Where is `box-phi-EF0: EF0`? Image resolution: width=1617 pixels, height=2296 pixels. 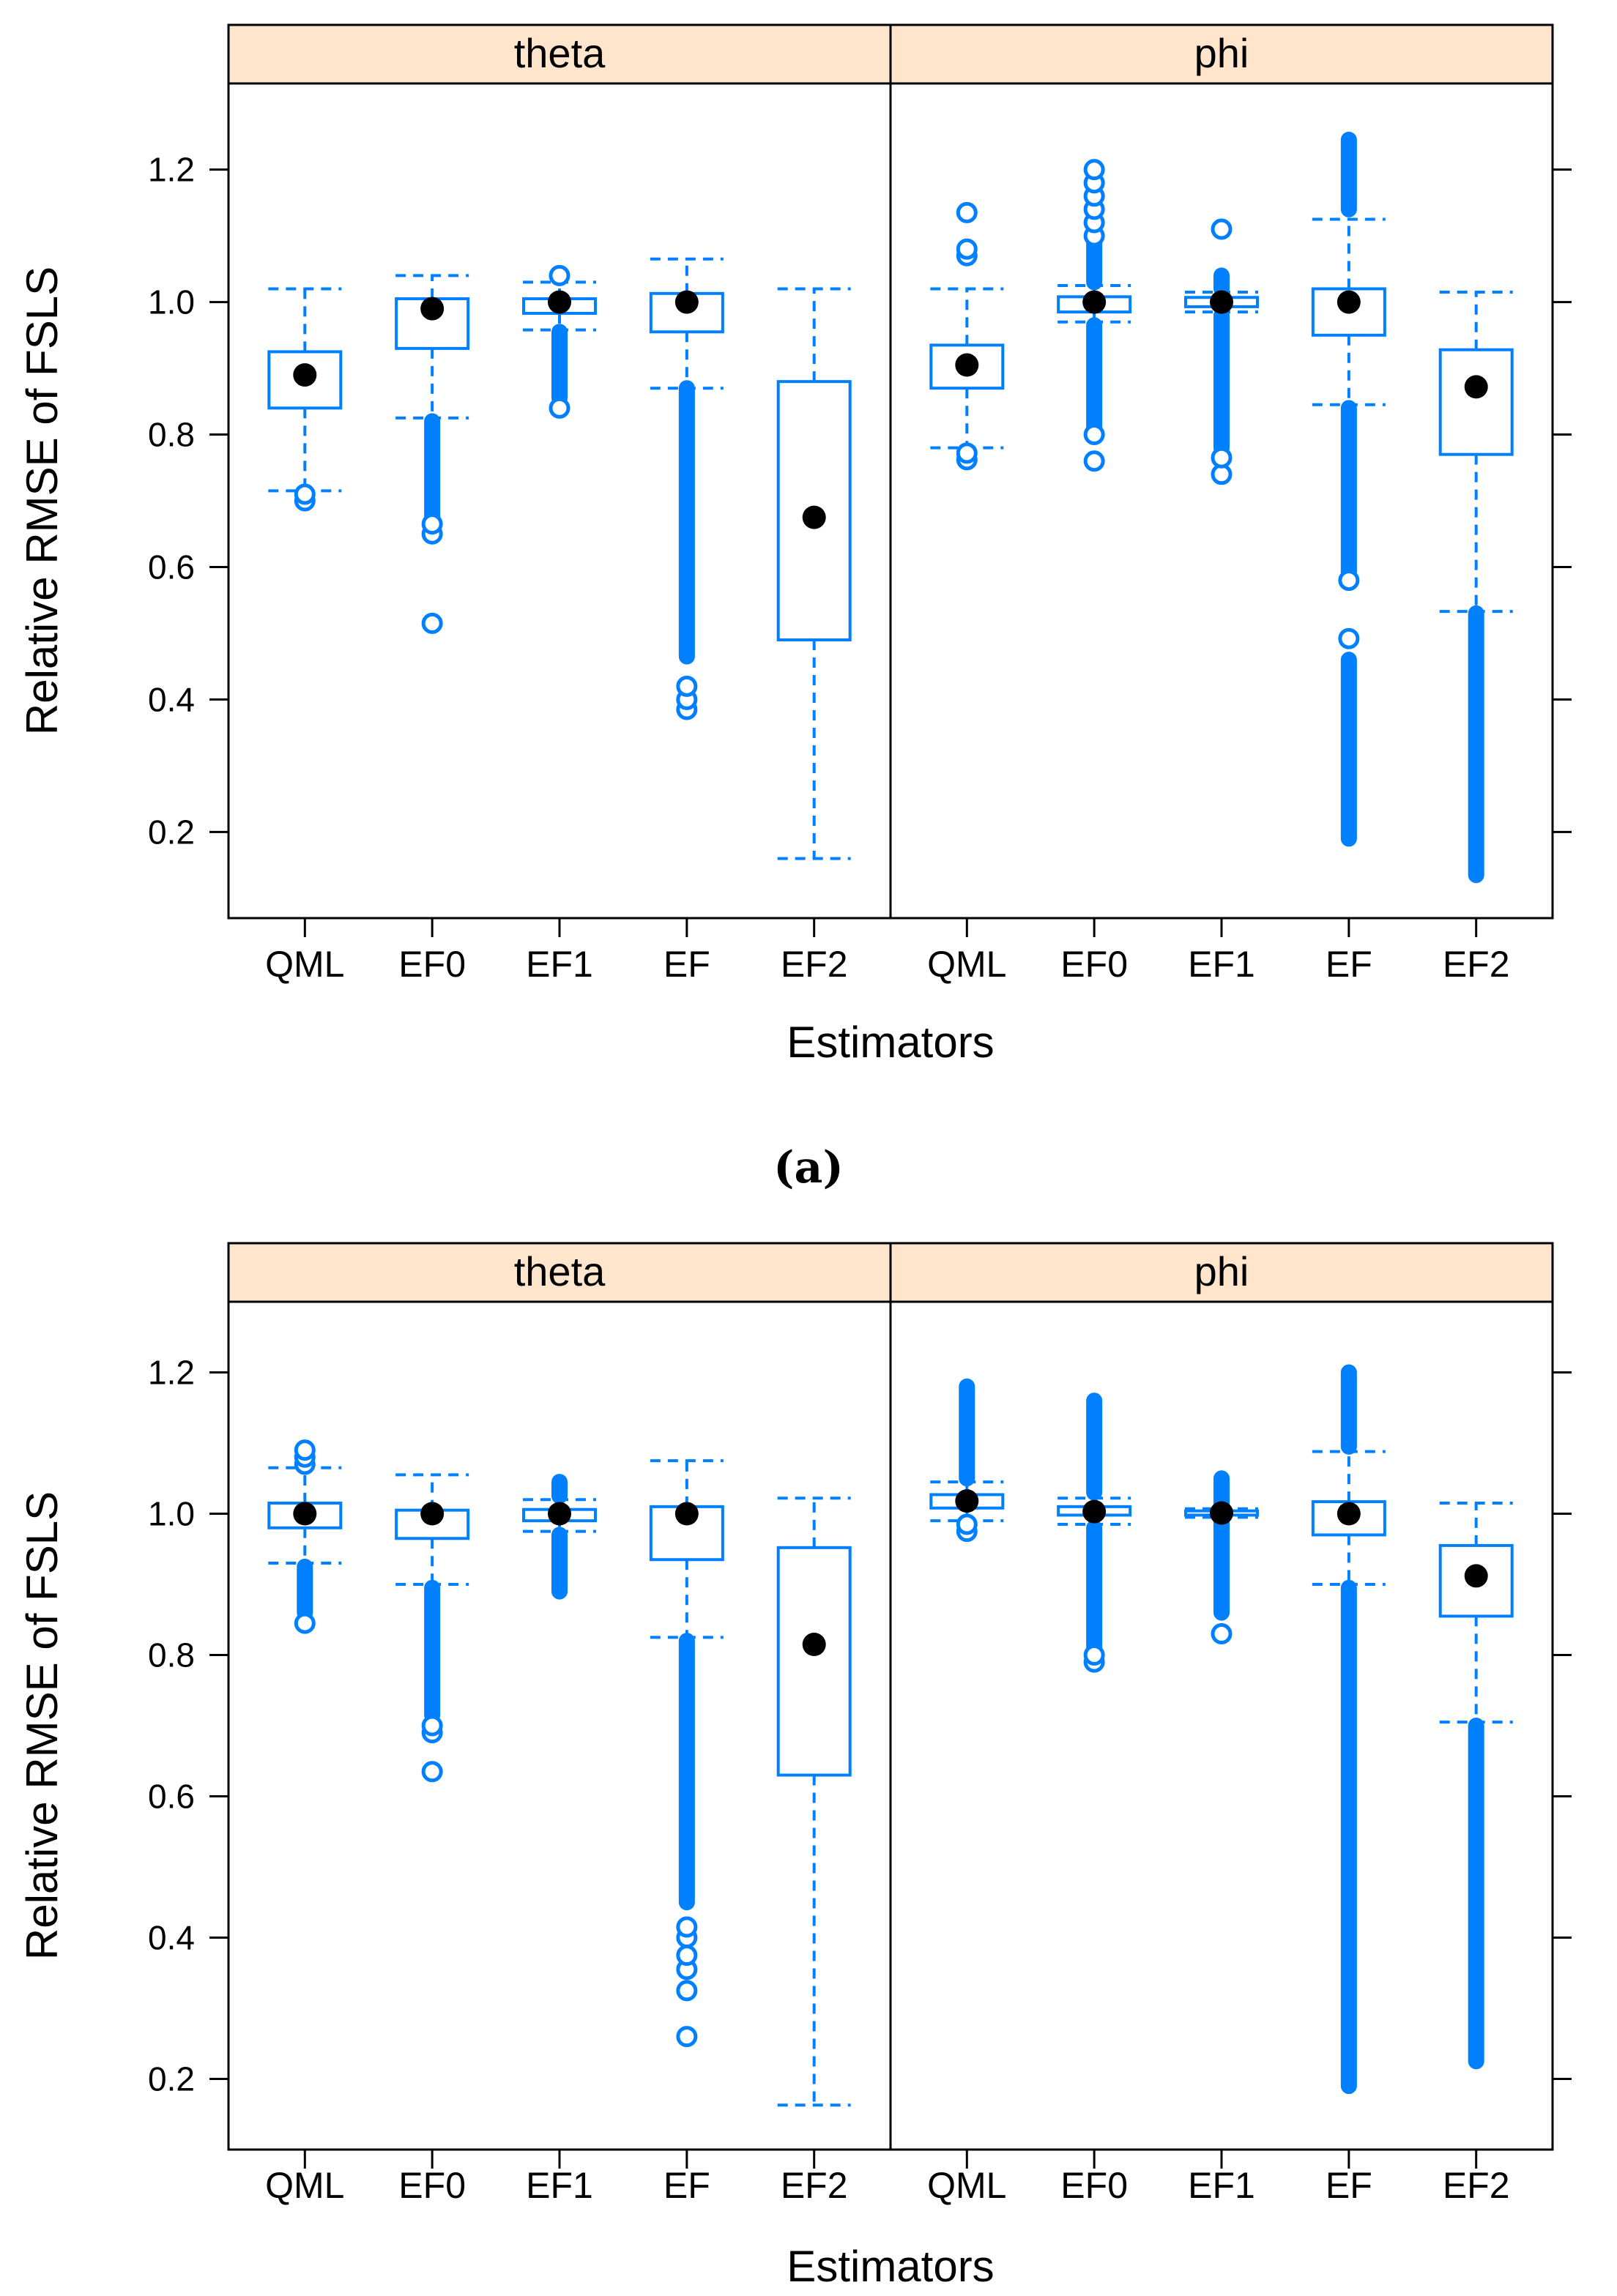
box-phi-EF0: EF0 is located at coordinates (1094, 572).